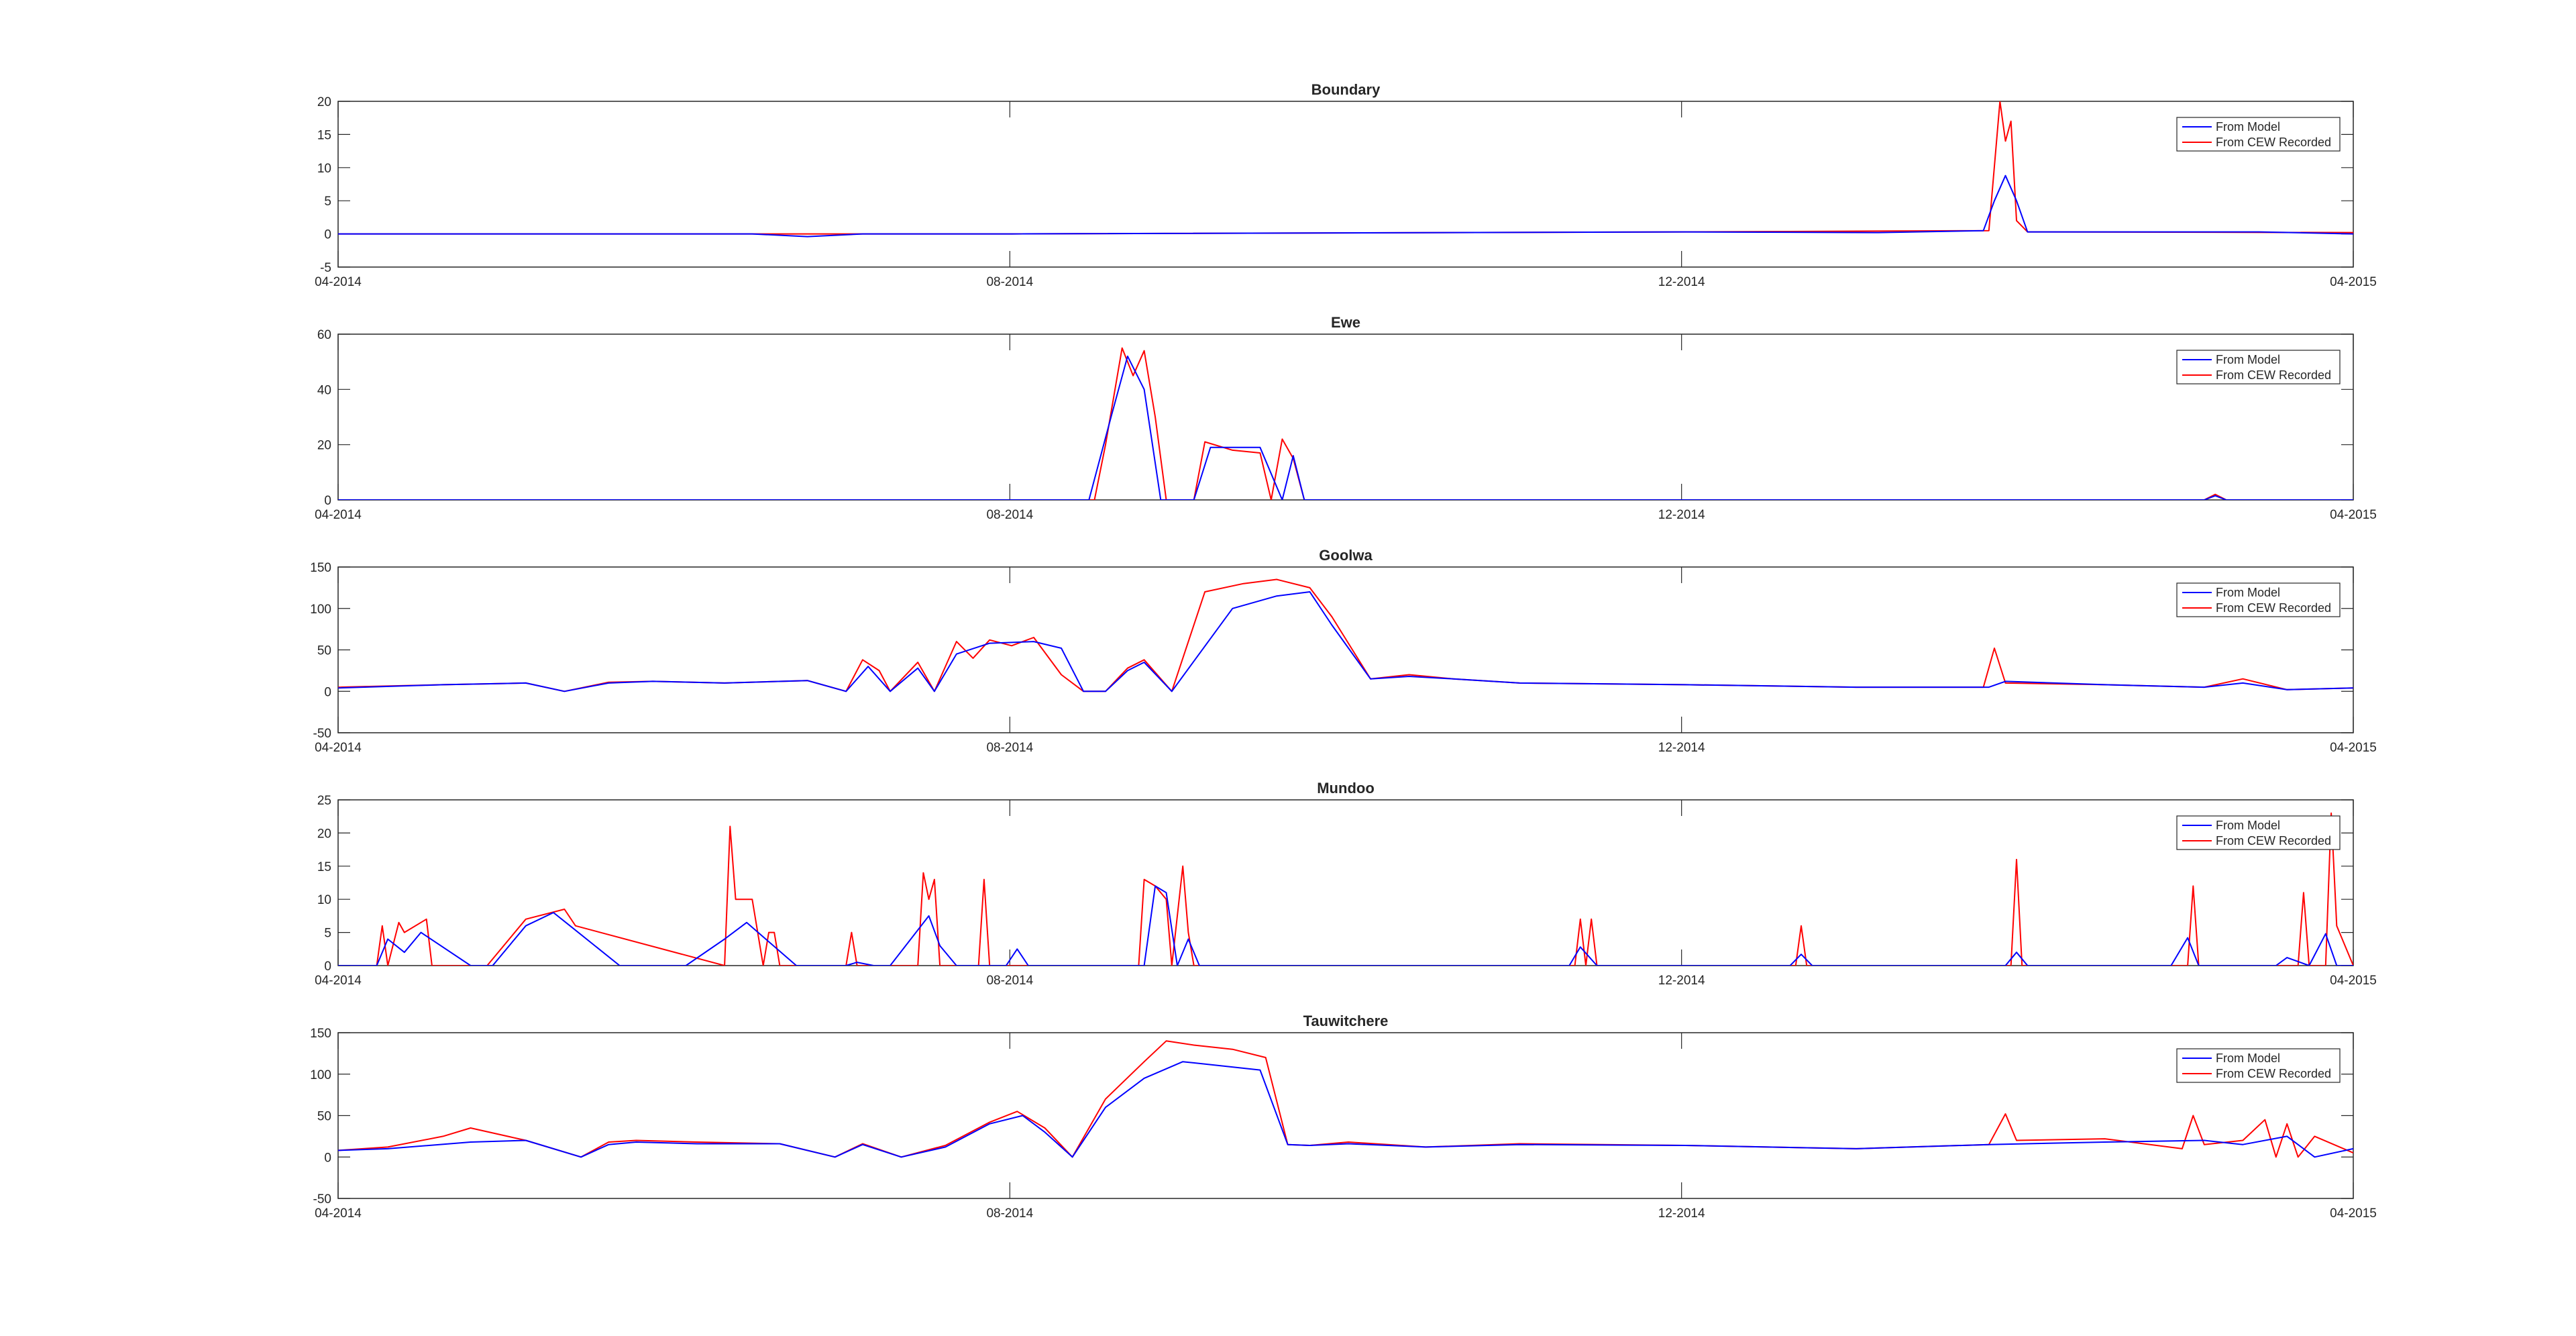 This screenshot has width=2576, height=1336. What do you see at coordinates (1346, 555) in the screenshot?
I see `chart-title: Goolwa` at bounding box center [1346, 555].